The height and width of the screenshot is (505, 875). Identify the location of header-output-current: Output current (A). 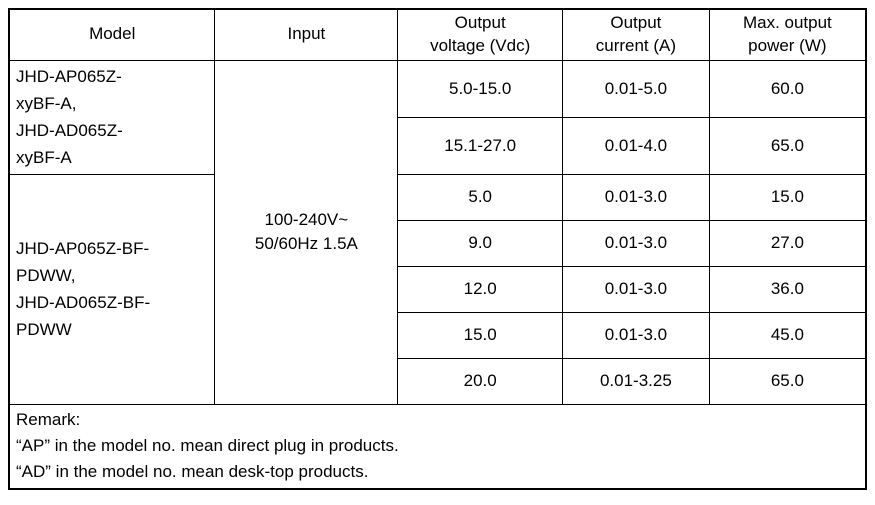
(636, 34).